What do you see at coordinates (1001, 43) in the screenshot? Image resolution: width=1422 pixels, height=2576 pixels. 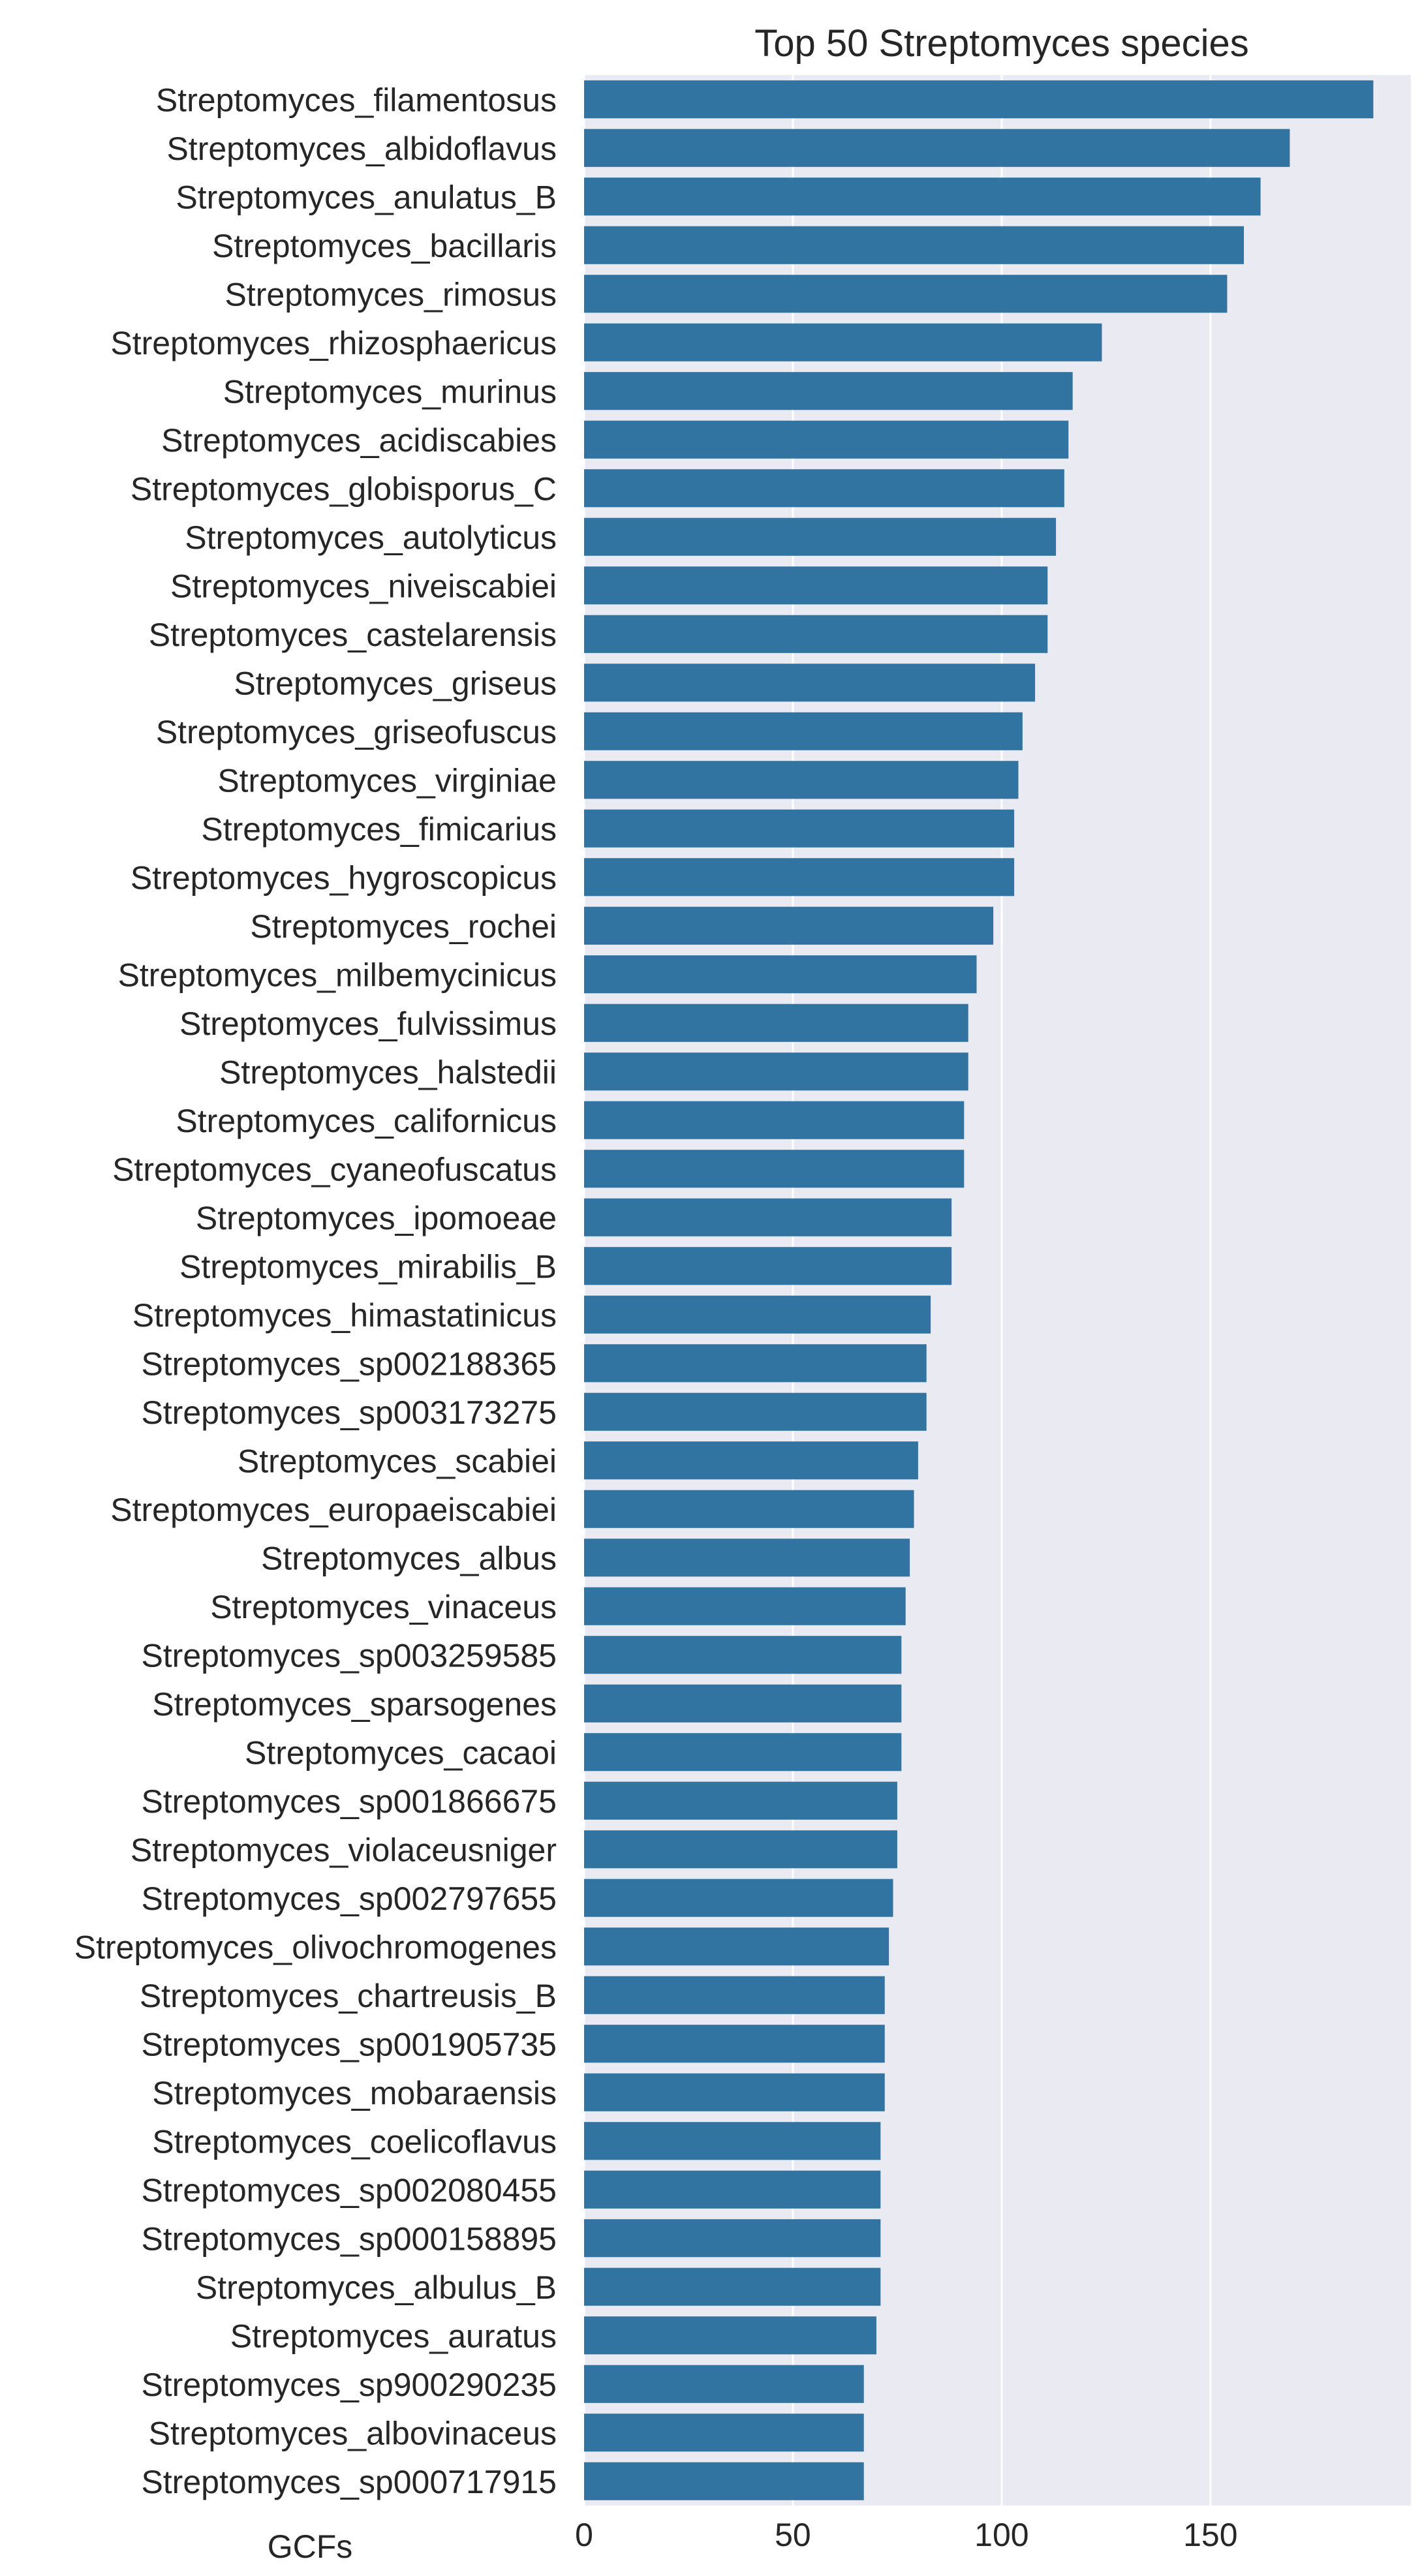 I see `chart-title: Top 50 Streptomyces species` at bounding box center [1001, 43].